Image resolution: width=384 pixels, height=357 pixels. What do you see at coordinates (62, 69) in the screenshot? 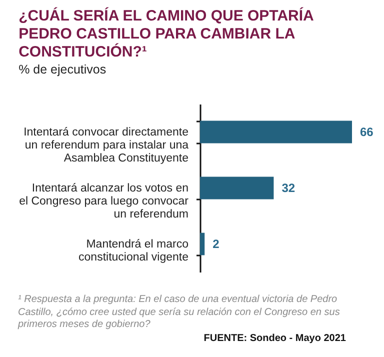
I see `text: % de ejecutivos` at bounding box center [62, 69].